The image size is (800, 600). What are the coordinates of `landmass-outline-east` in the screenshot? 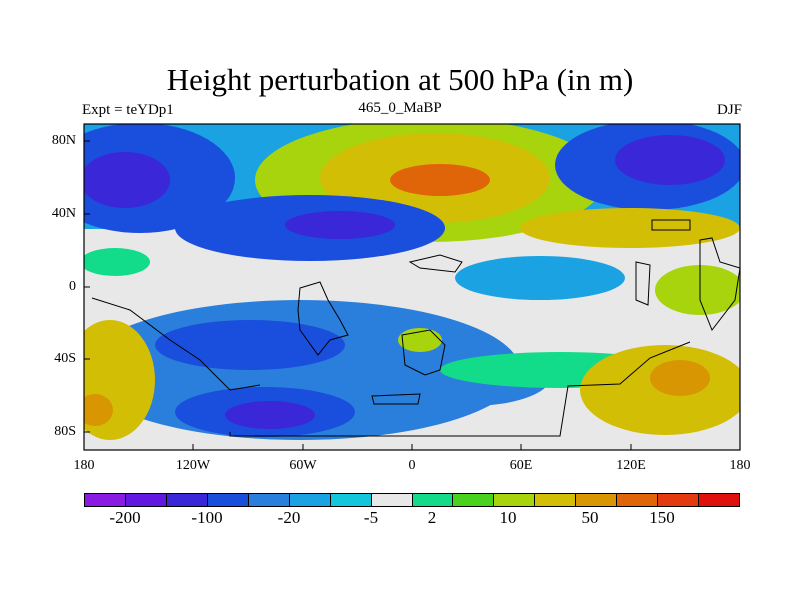 It's located at (719, 284).